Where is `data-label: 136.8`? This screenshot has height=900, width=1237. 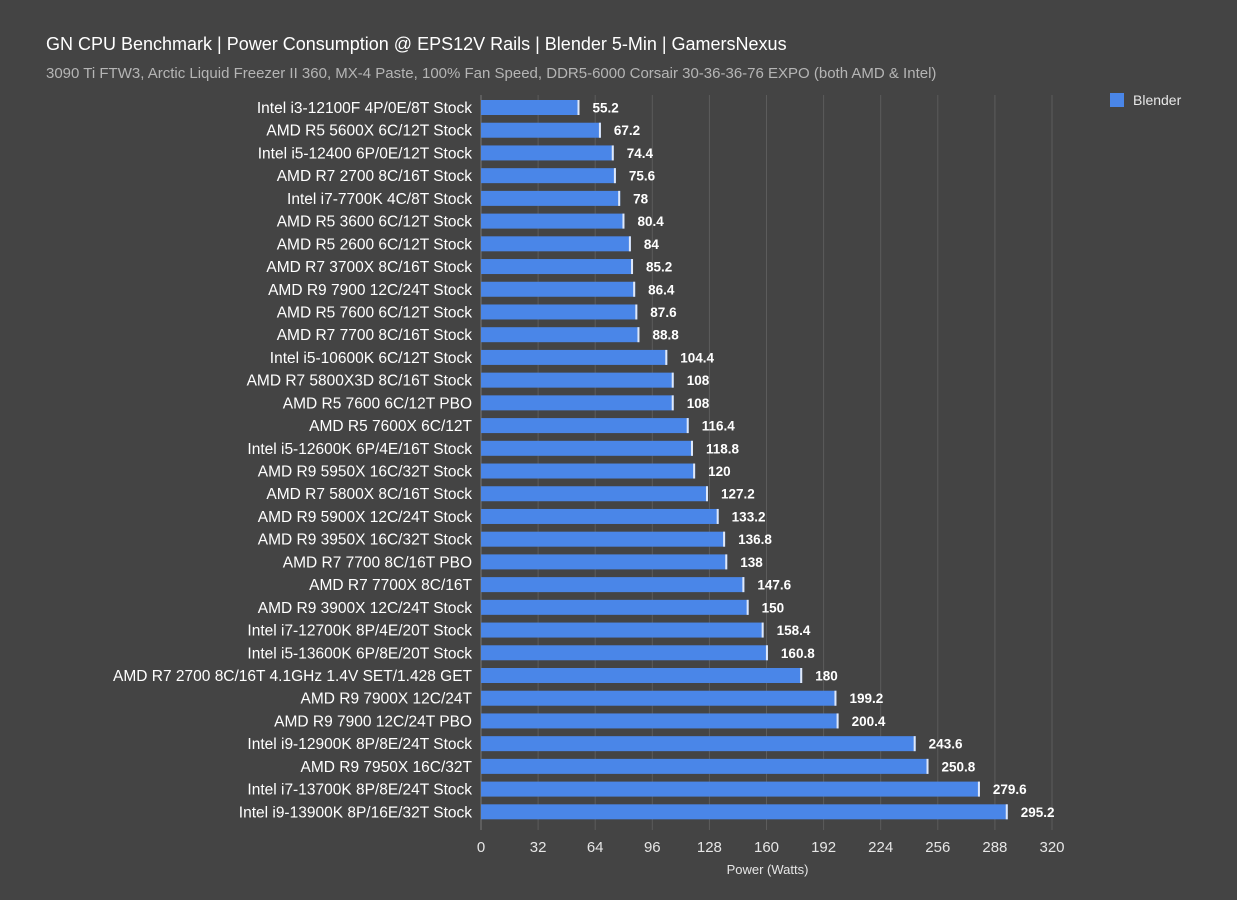 data-label: 136.8 is located at coordinates (755, 539).